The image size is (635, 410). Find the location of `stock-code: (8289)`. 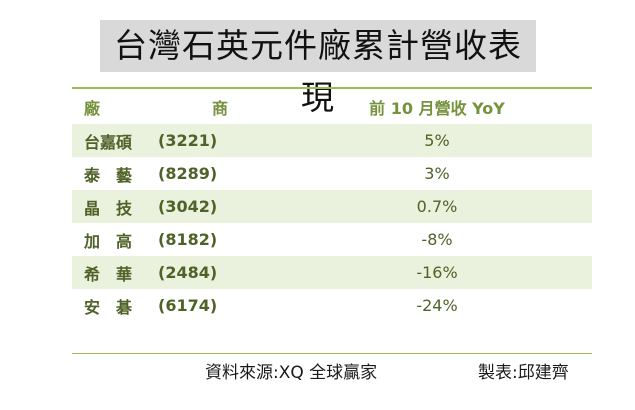

stock-code: (8289) is located at coordinates (188, 173).